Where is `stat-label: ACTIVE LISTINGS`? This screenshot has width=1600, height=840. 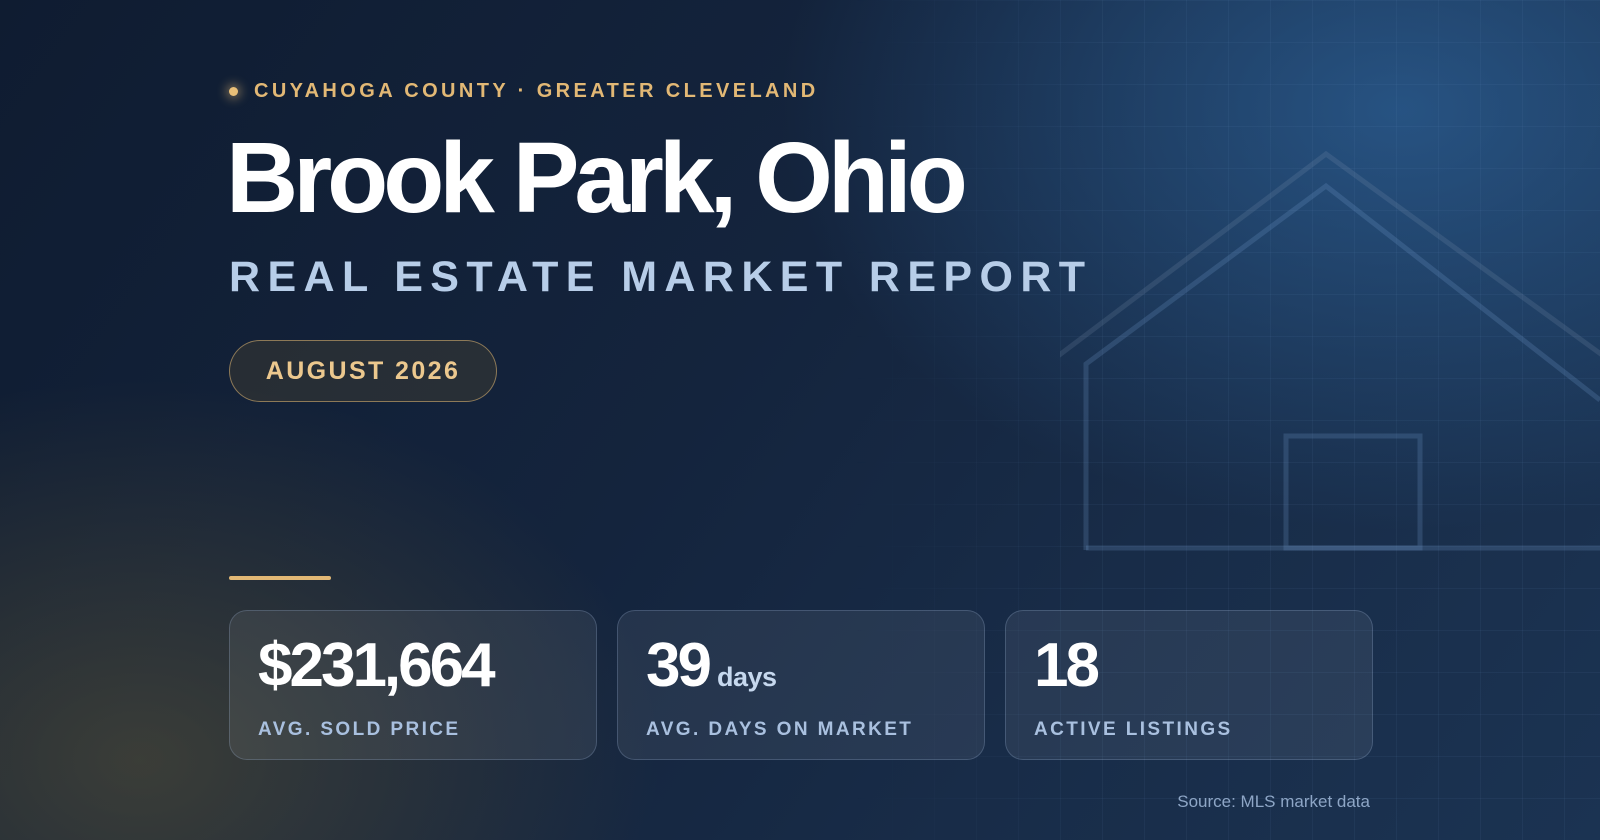
stat-label: ACTIVE LISTINGS is located at coordinates (1133, 729).